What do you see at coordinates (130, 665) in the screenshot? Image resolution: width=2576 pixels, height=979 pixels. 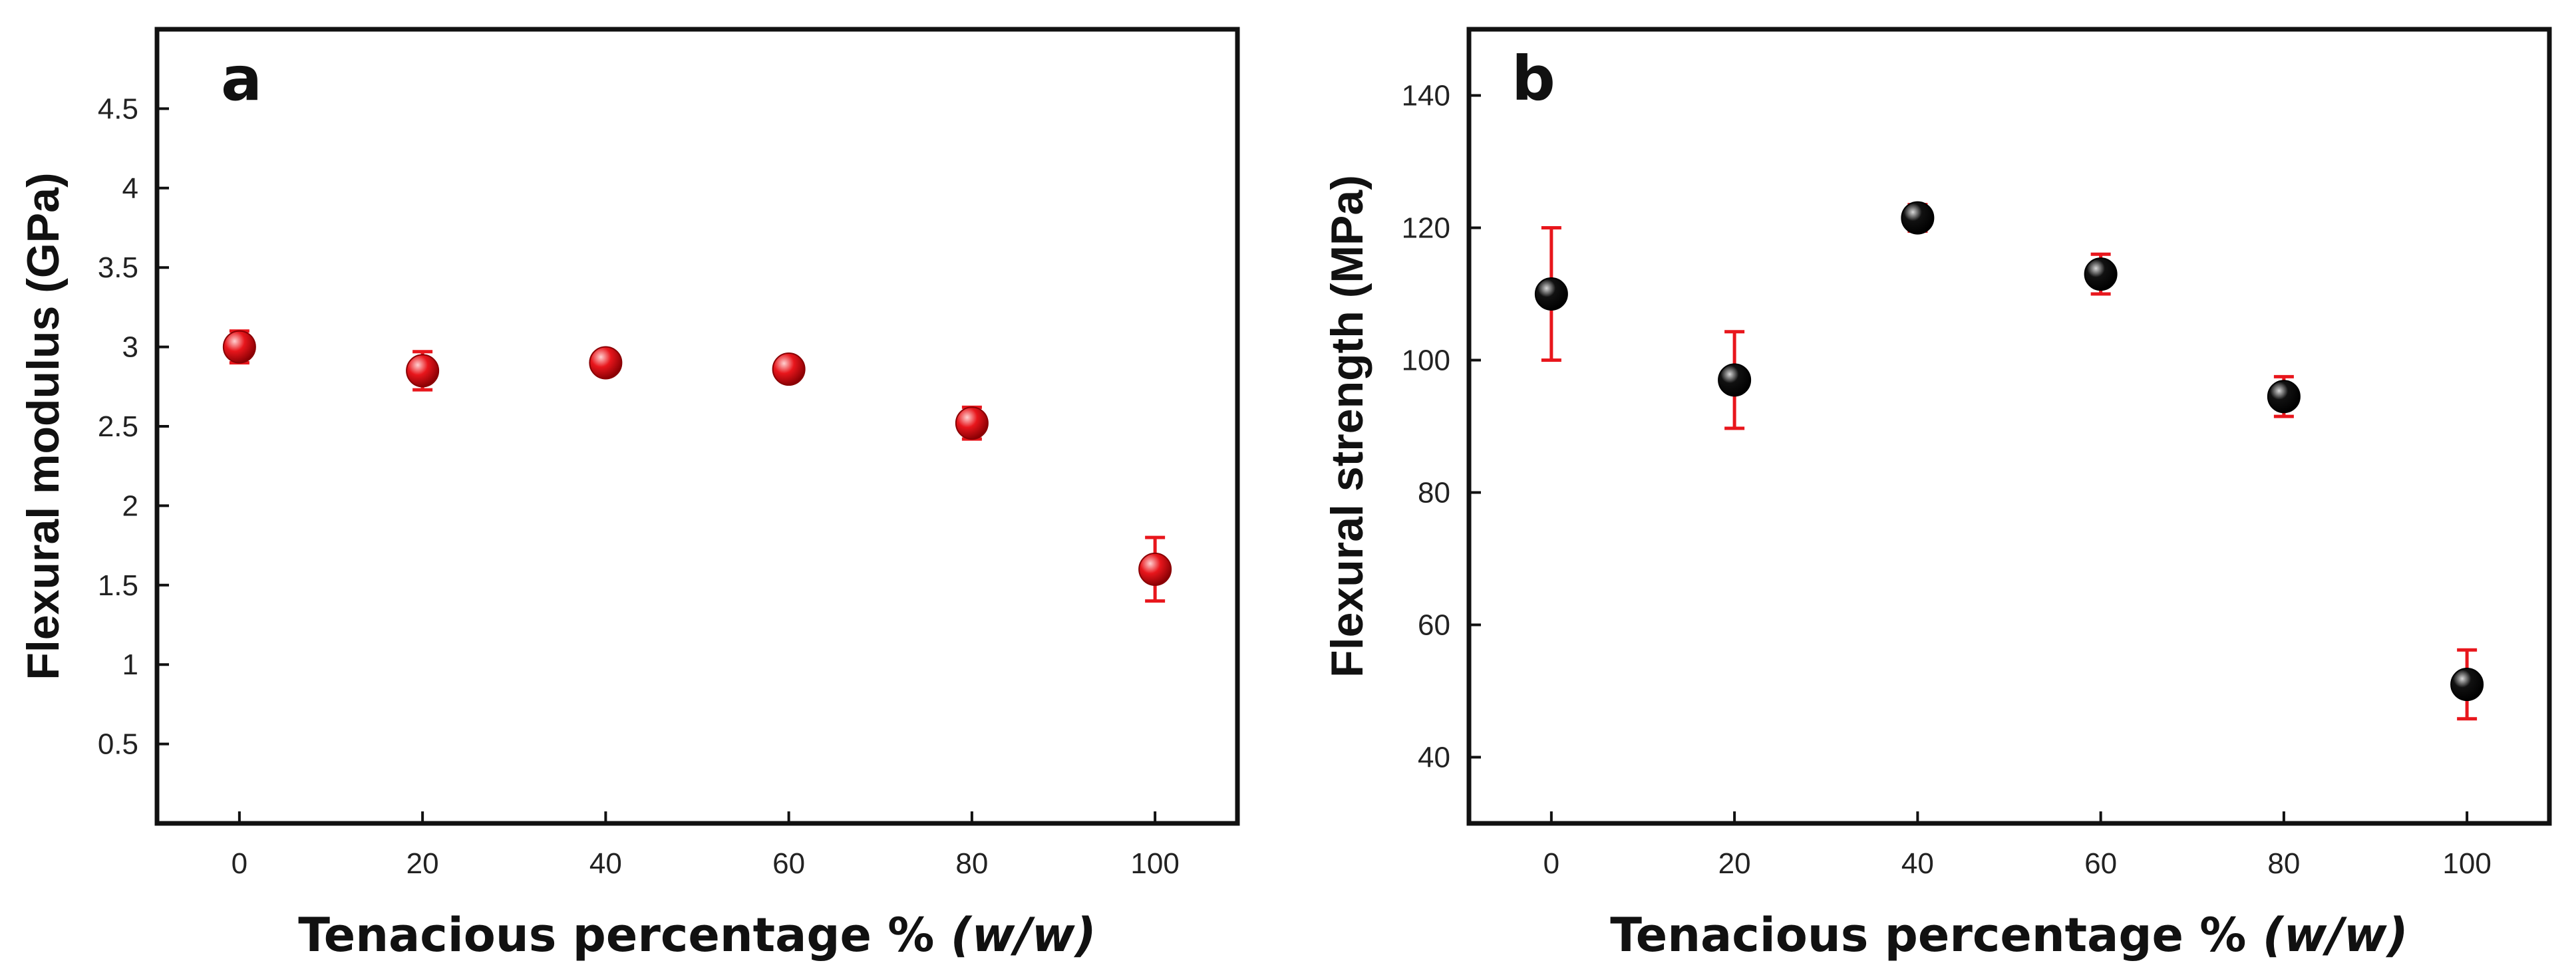 I see `y-tick-label: 1` at bounding box center [130, 665].